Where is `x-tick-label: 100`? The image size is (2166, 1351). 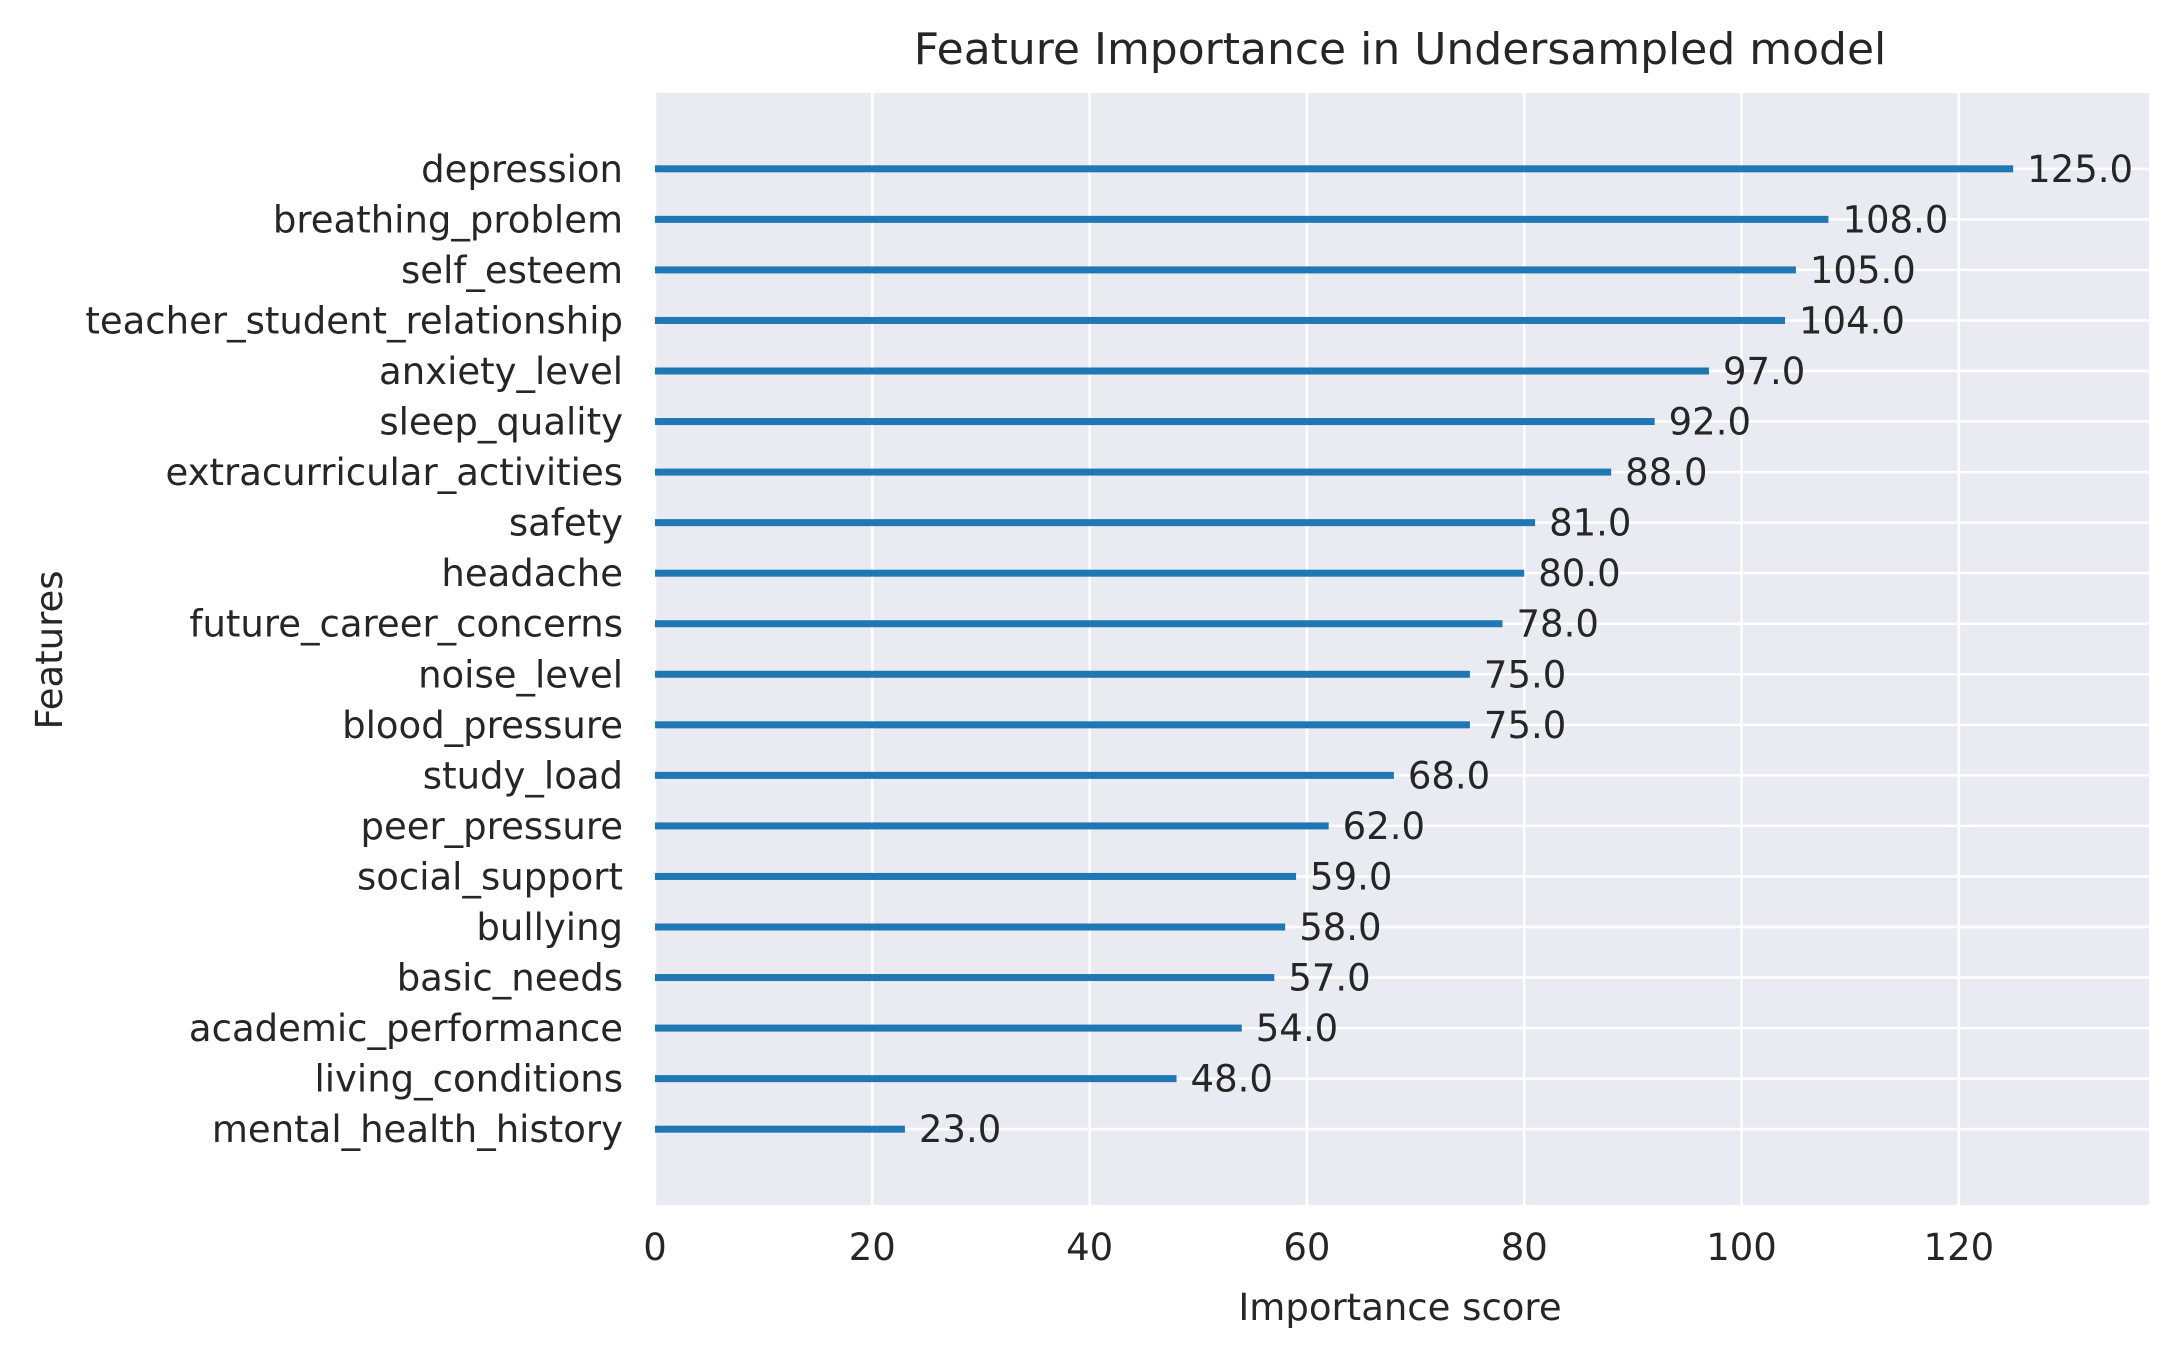
x-tick-label: 100 is located at coordinates (1741, 1247).